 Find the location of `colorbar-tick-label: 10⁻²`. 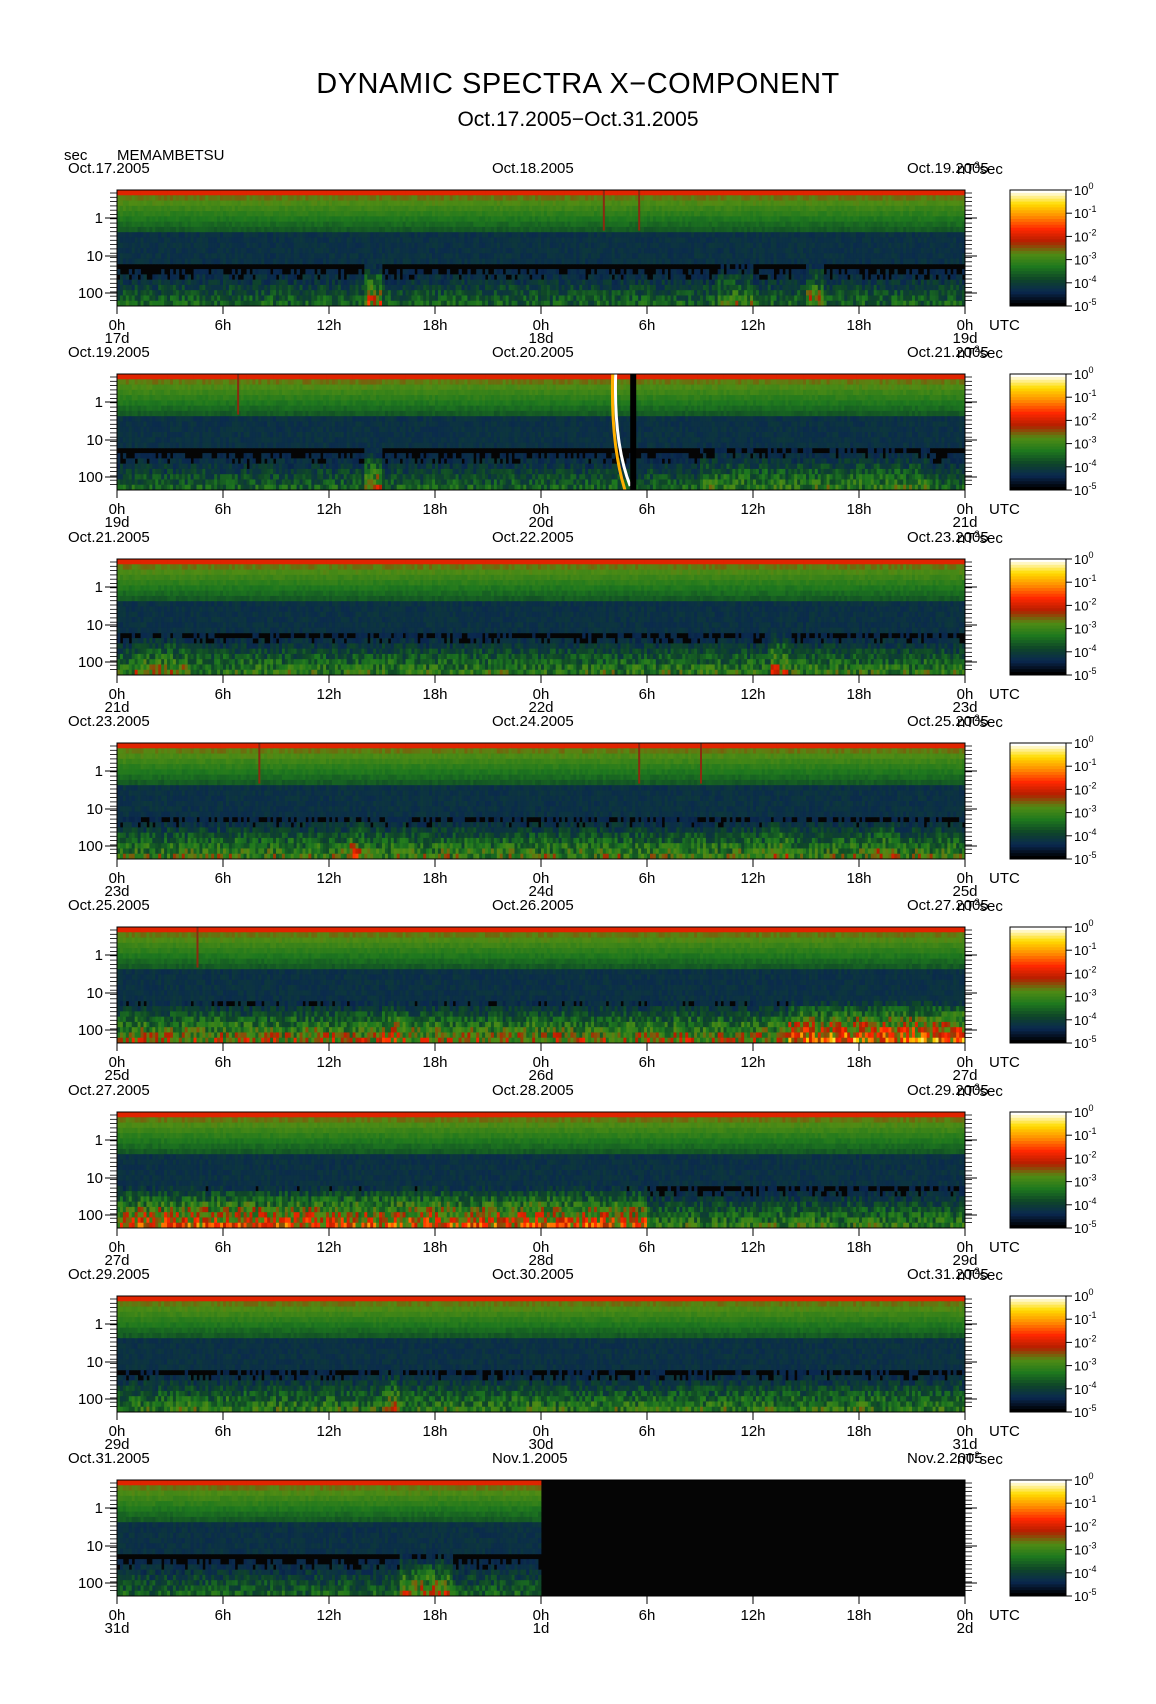

colorbar-tick-label: 10⁻² is located at coordinates (1085, 1157).